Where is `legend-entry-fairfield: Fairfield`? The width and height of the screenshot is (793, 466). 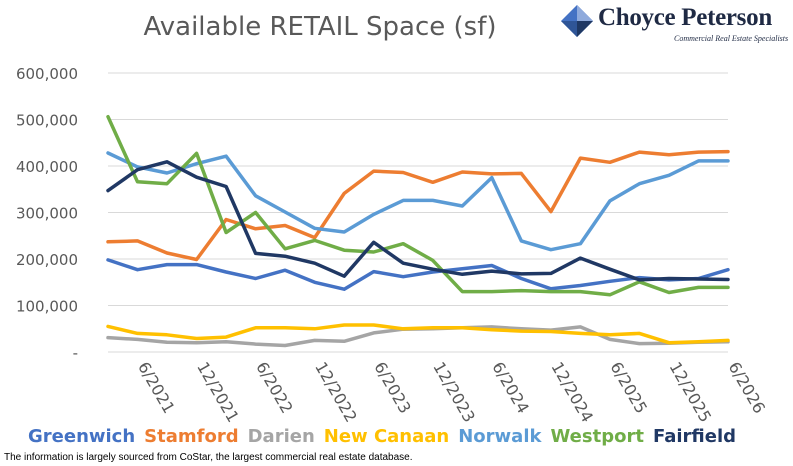 legend-entry-fairfield: Fairfield is located at coordinates (694, 436).